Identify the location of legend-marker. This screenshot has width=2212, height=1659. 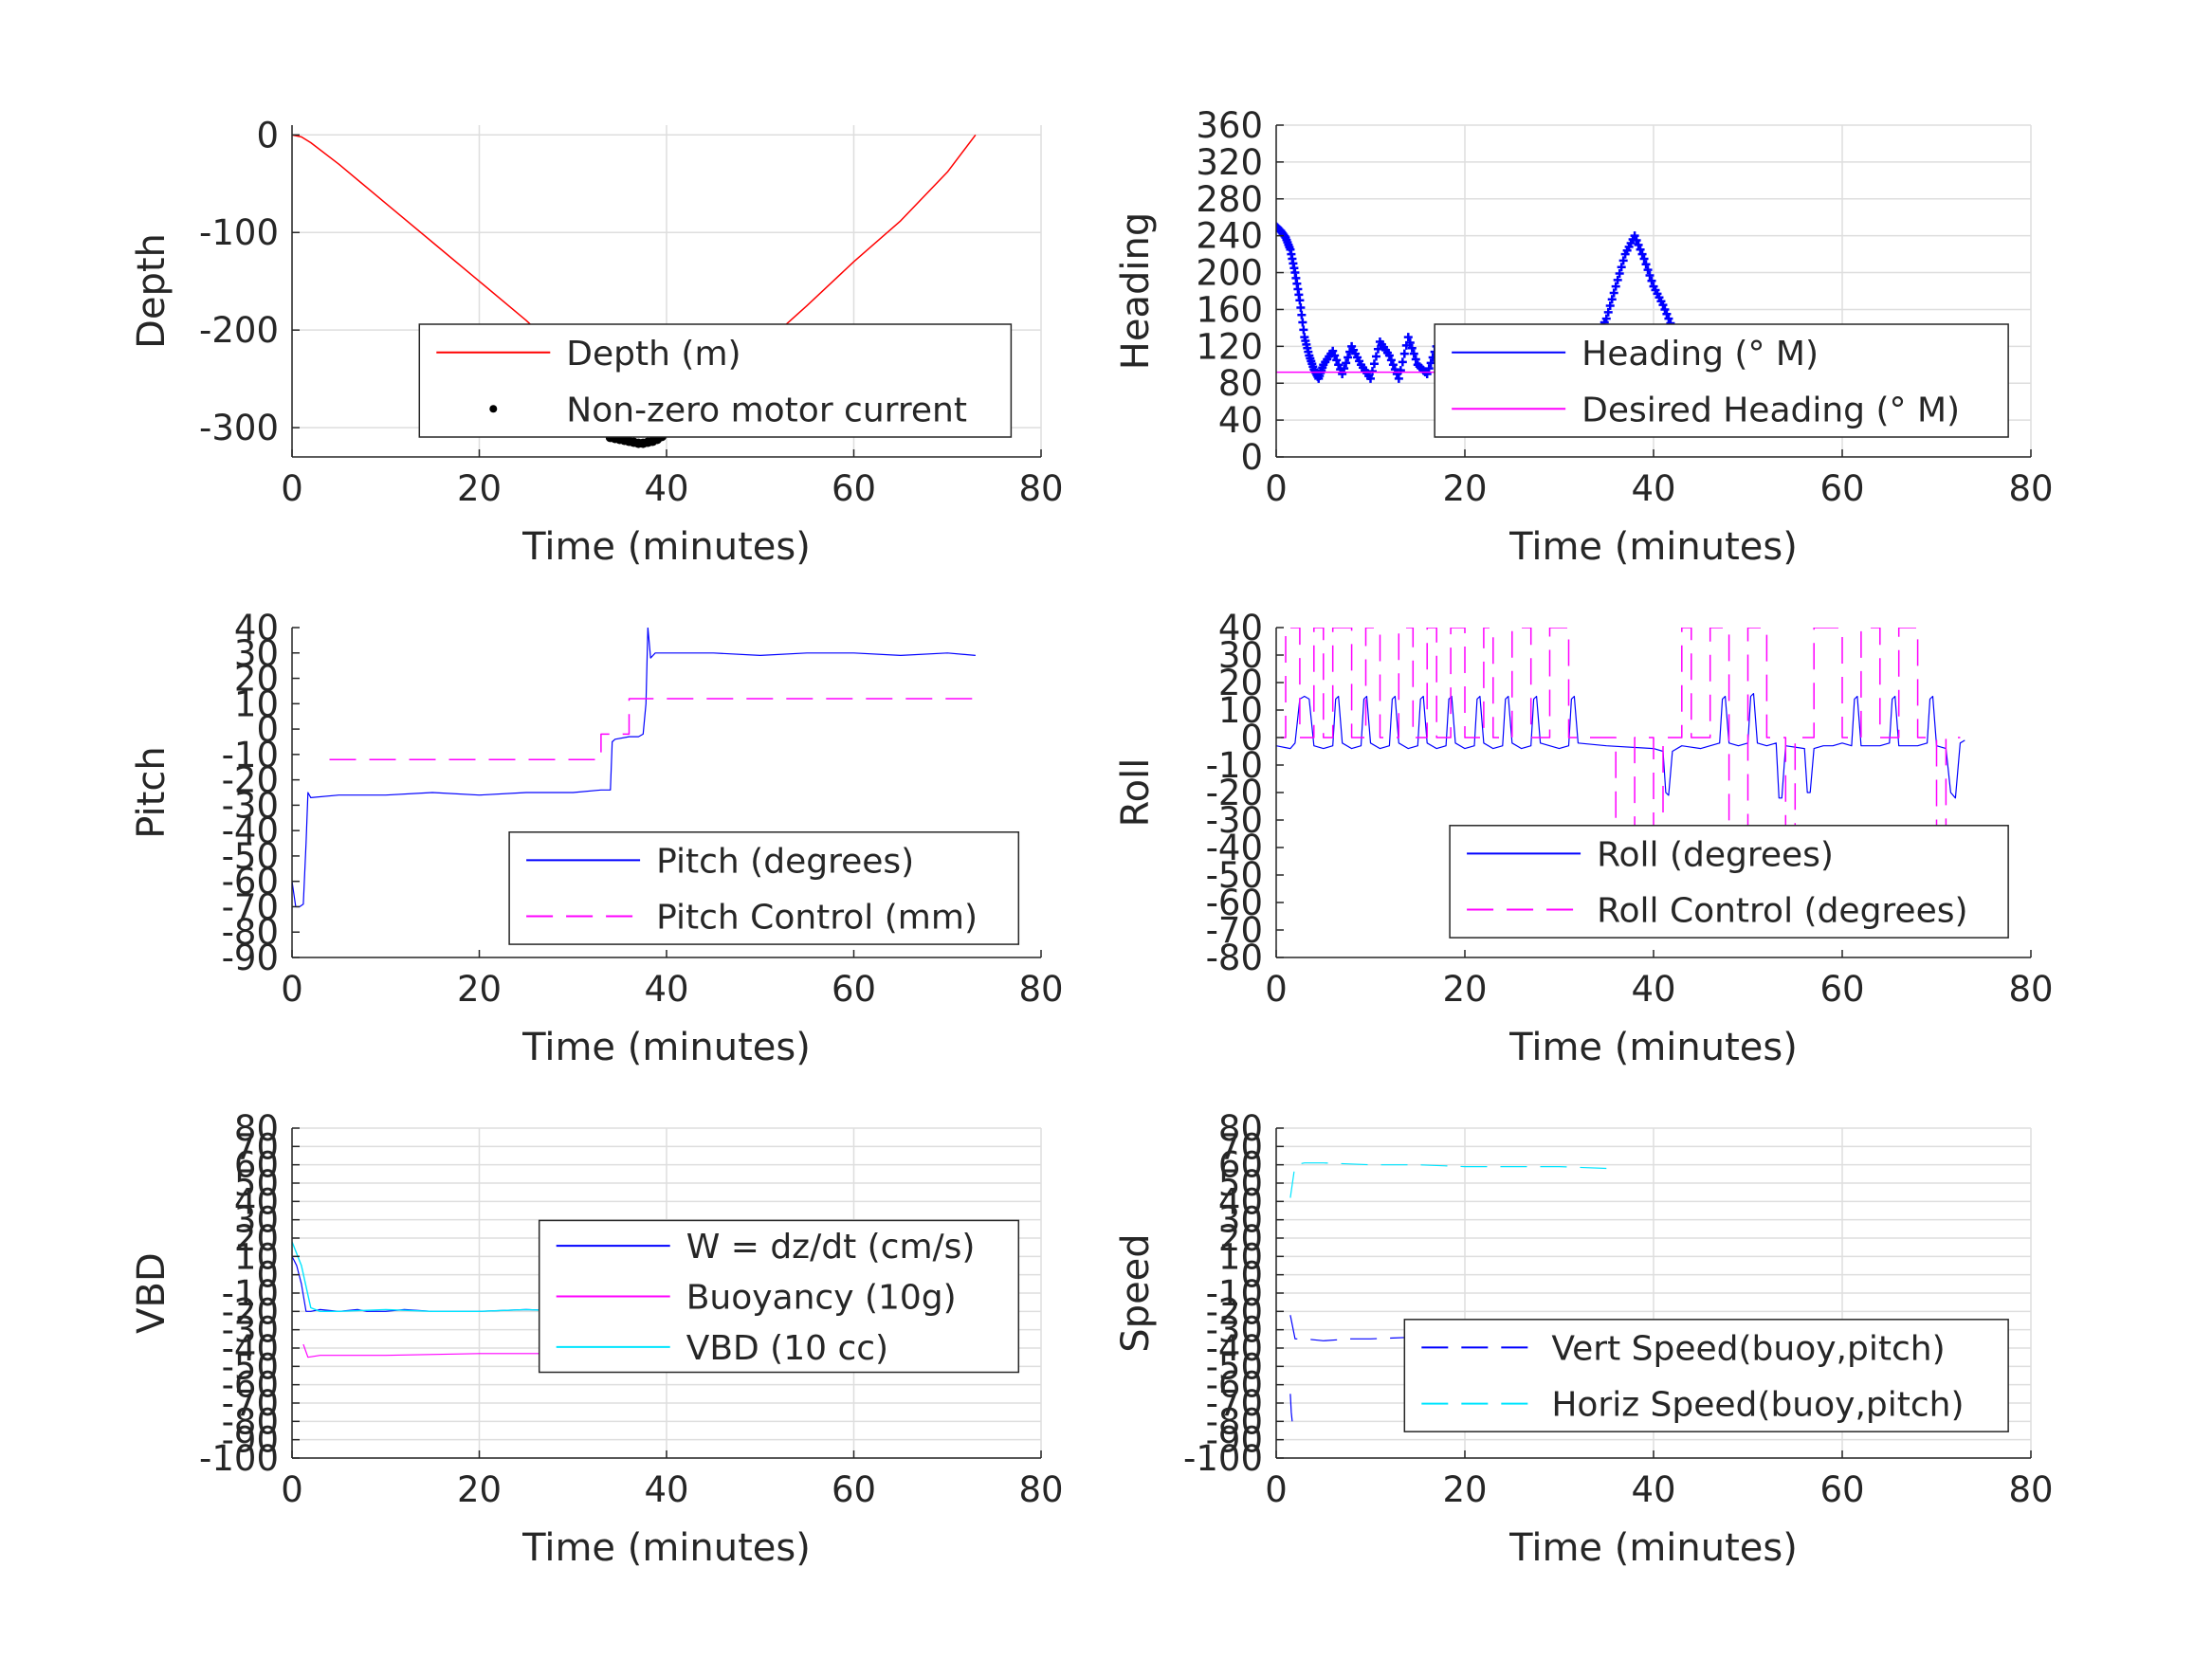
(493, 409).